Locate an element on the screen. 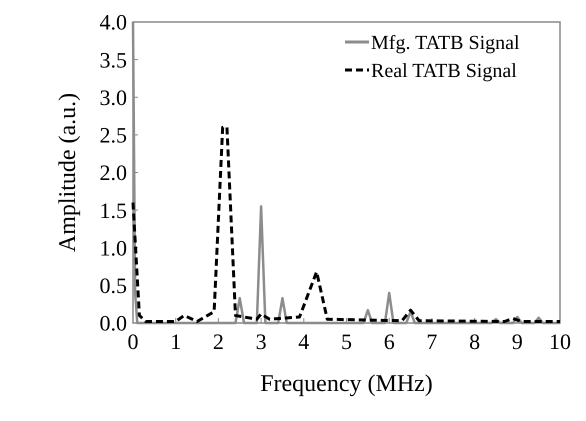  y-tick-label: 0.0 is located at coordinates (113, 323).